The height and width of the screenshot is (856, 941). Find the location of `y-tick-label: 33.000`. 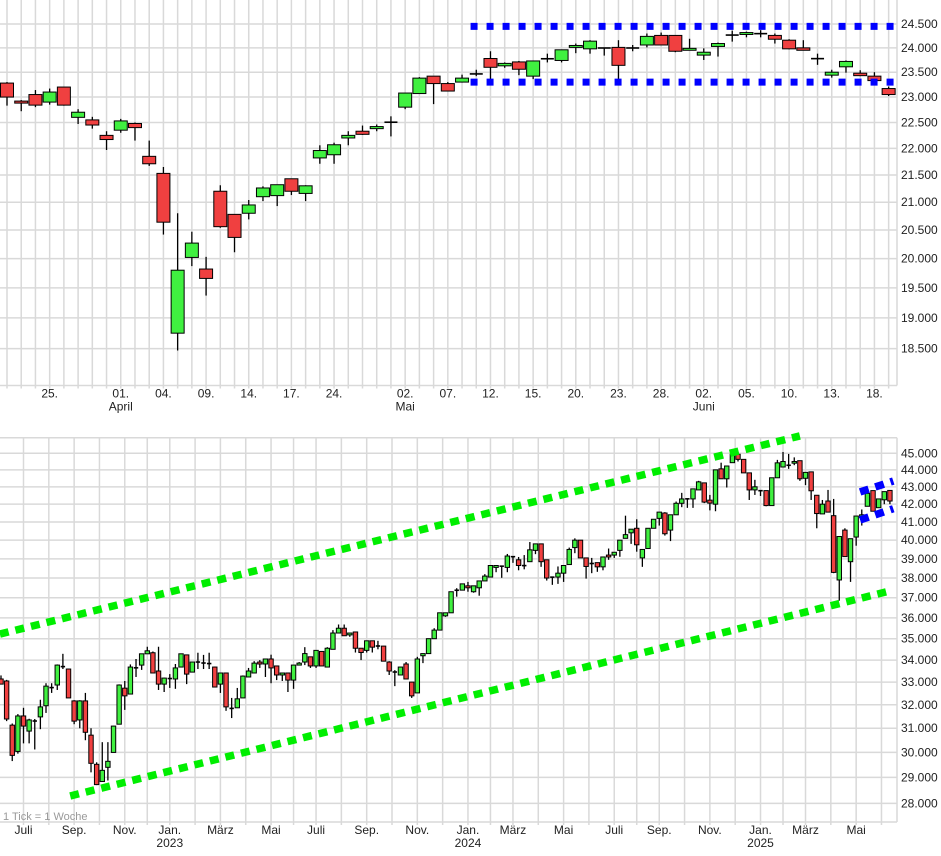

y-tick-label: 33.000 is located at coordinates (919, 682).